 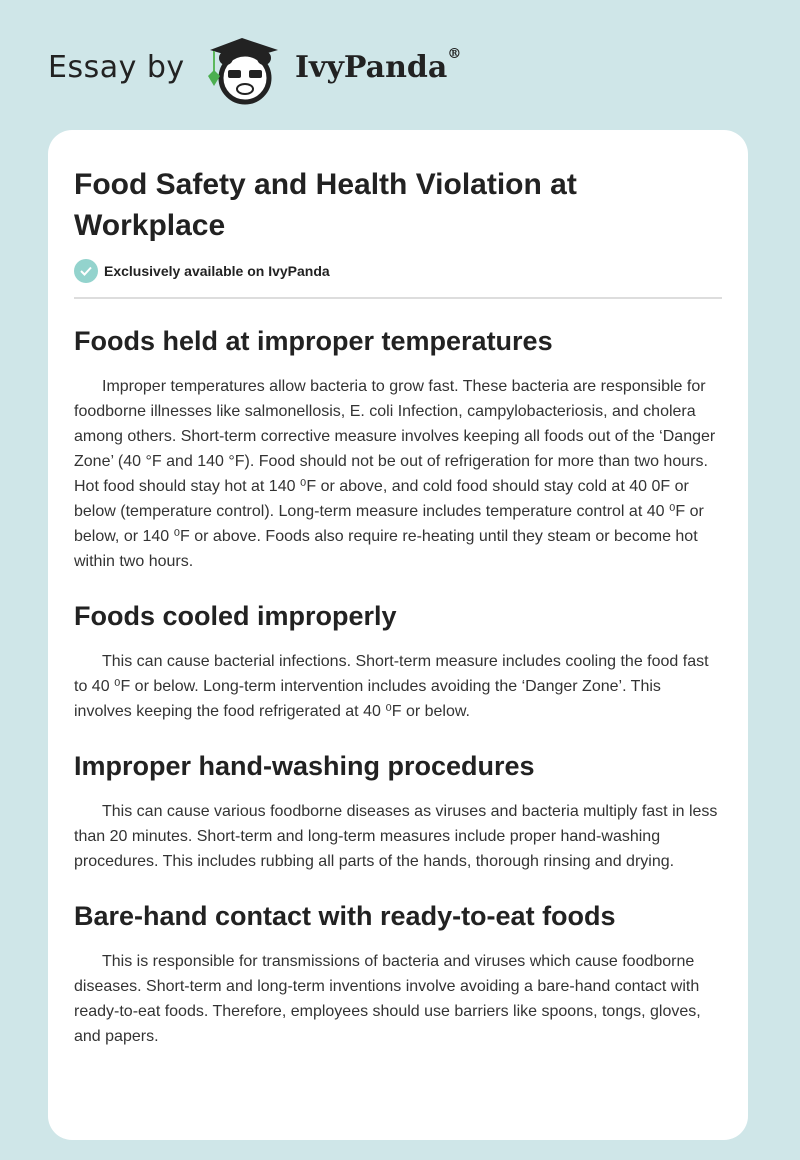 I want to click on site-header: Essay by IvyPanda®, so click(x=400, y=65).